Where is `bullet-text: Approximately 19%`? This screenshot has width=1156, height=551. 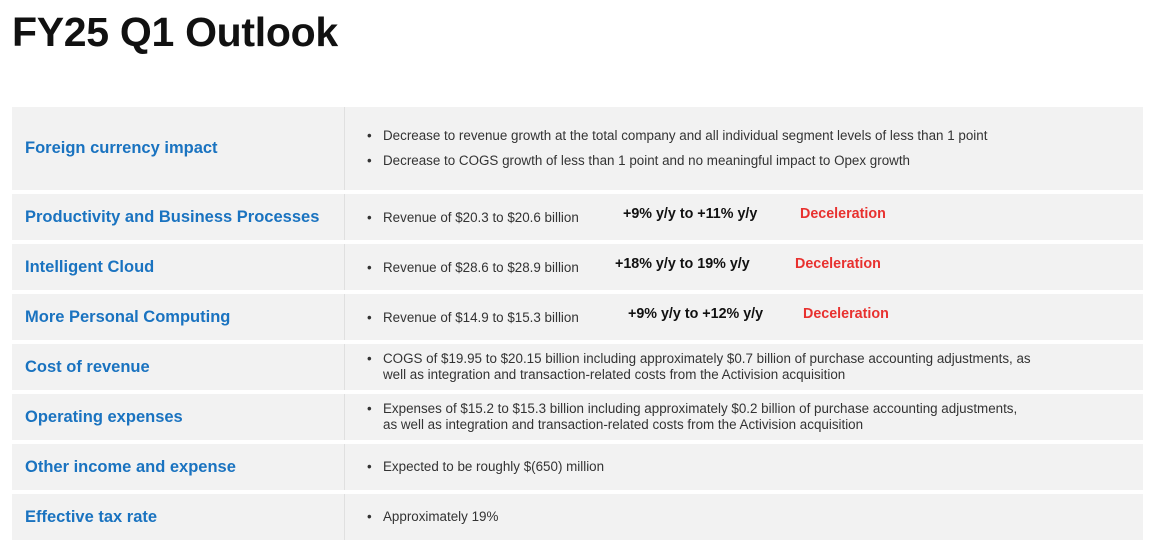 bullet-text: Approximately 19% is located at coordinates (441, 516).